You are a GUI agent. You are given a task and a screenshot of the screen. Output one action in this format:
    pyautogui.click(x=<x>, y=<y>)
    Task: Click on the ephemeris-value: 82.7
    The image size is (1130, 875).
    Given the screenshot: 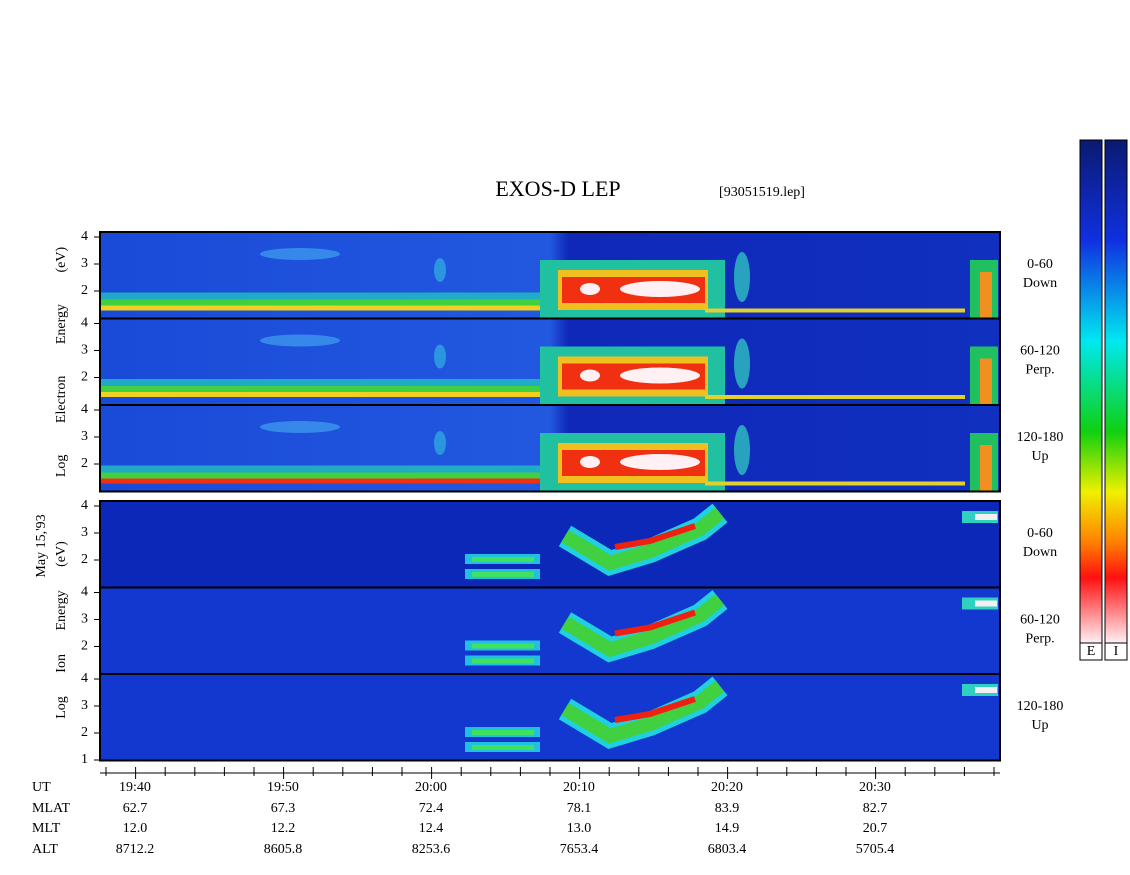 What is the action you would take?
    pyautogui.click(x=875, y=808)
    